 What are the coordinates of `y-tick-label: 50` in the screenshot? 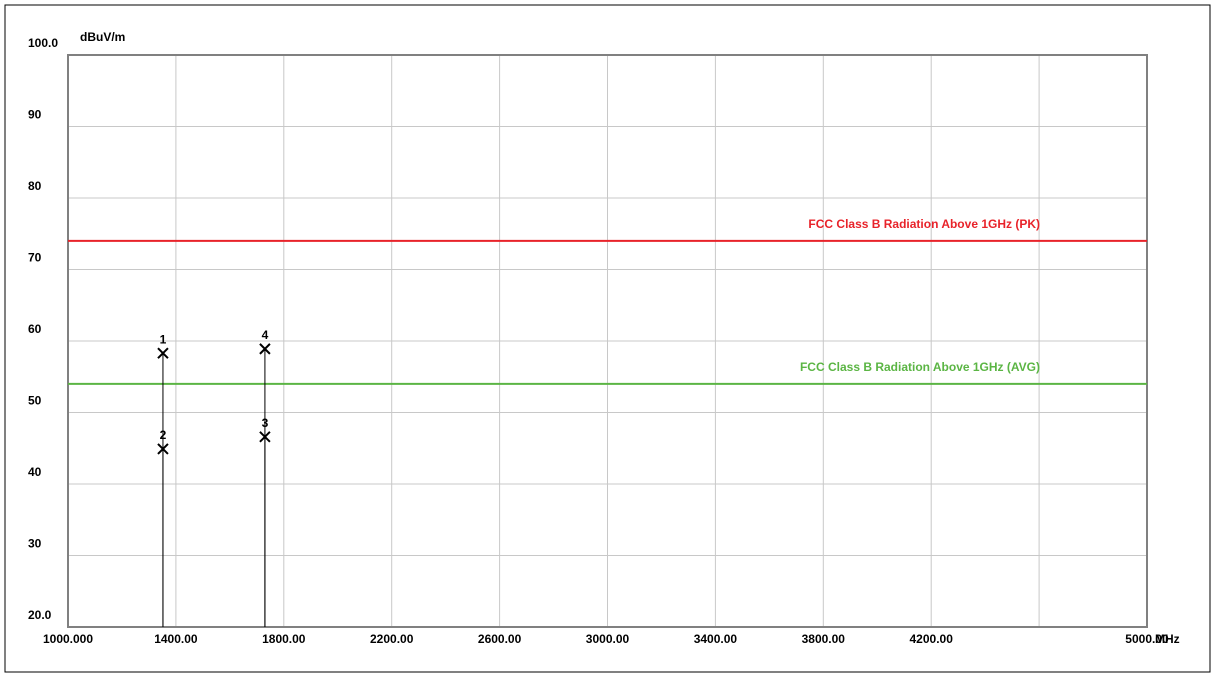 It's located at (35, 401).